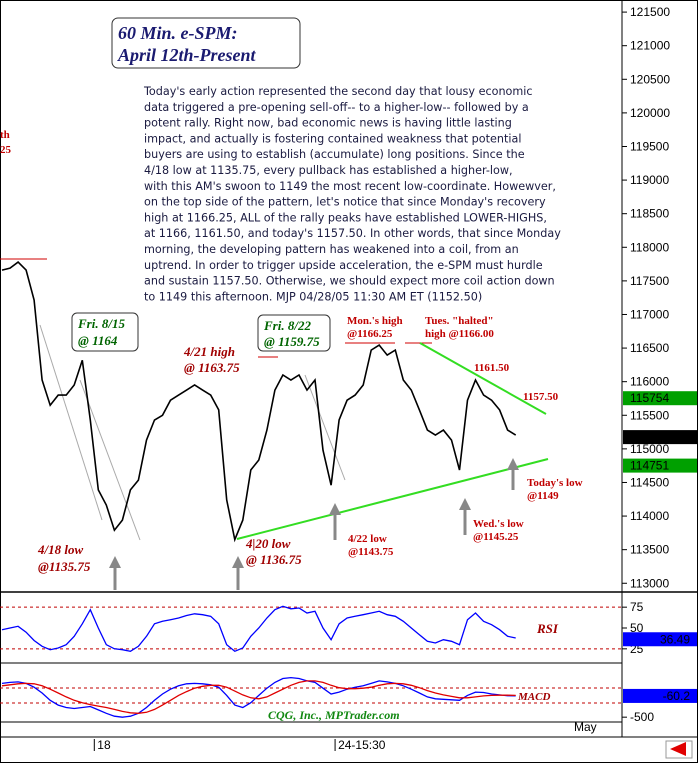  I want to click on price-marker-label: 115175, so click(649, 437).